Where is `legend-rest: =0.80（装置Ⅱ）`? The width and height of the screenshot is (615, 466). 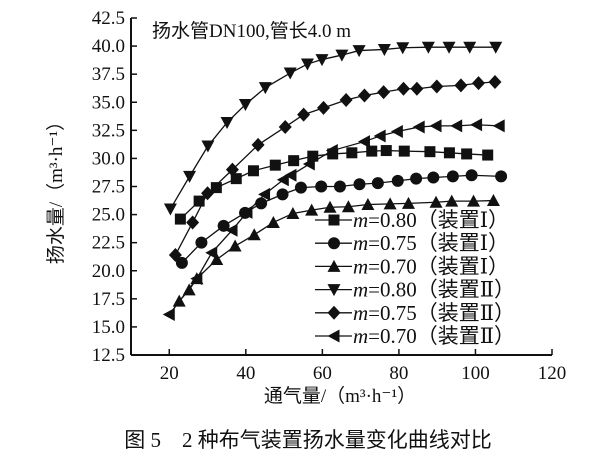
legend-rest: =0.80（装置Ⅱ） is located at coordinates (441, 290).